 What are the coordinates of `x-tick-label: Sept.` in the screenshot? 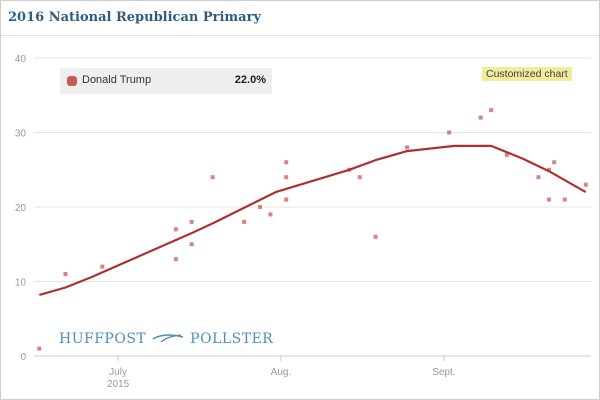 It's located at (443, 372).